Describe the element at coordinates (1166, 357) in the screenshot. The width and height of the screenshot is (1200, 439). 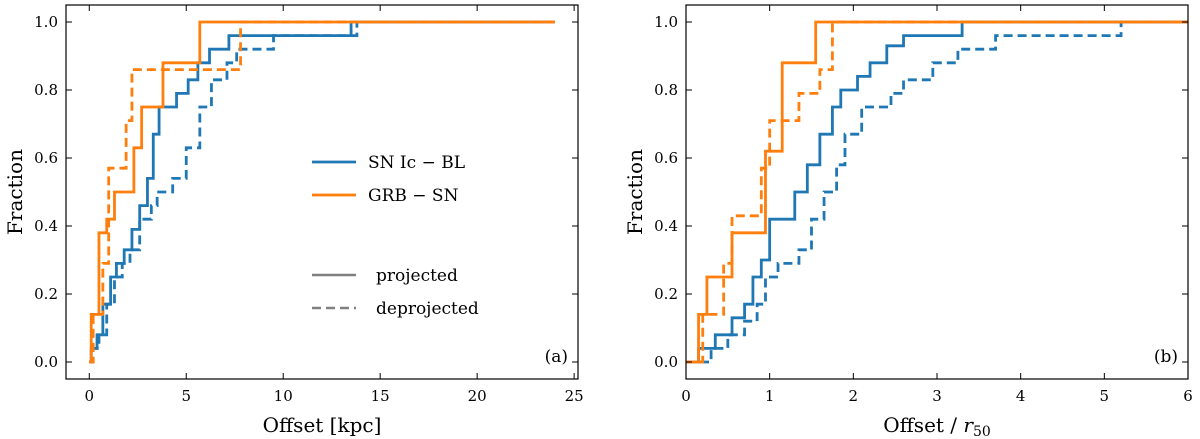
I see `panel-label-b: (b)` at that location.